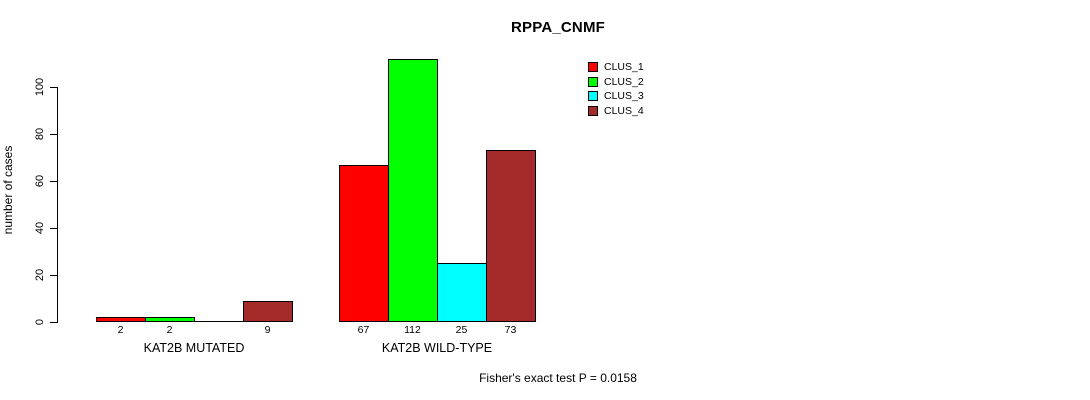 The width and height of the screenshot is (1090, 400). What do you see at coordinates (558, 378) in the screenshot?
I see `fisher-test-annotation: Fisher's exact test P = 0.0158` at bounding box center [558, 378].